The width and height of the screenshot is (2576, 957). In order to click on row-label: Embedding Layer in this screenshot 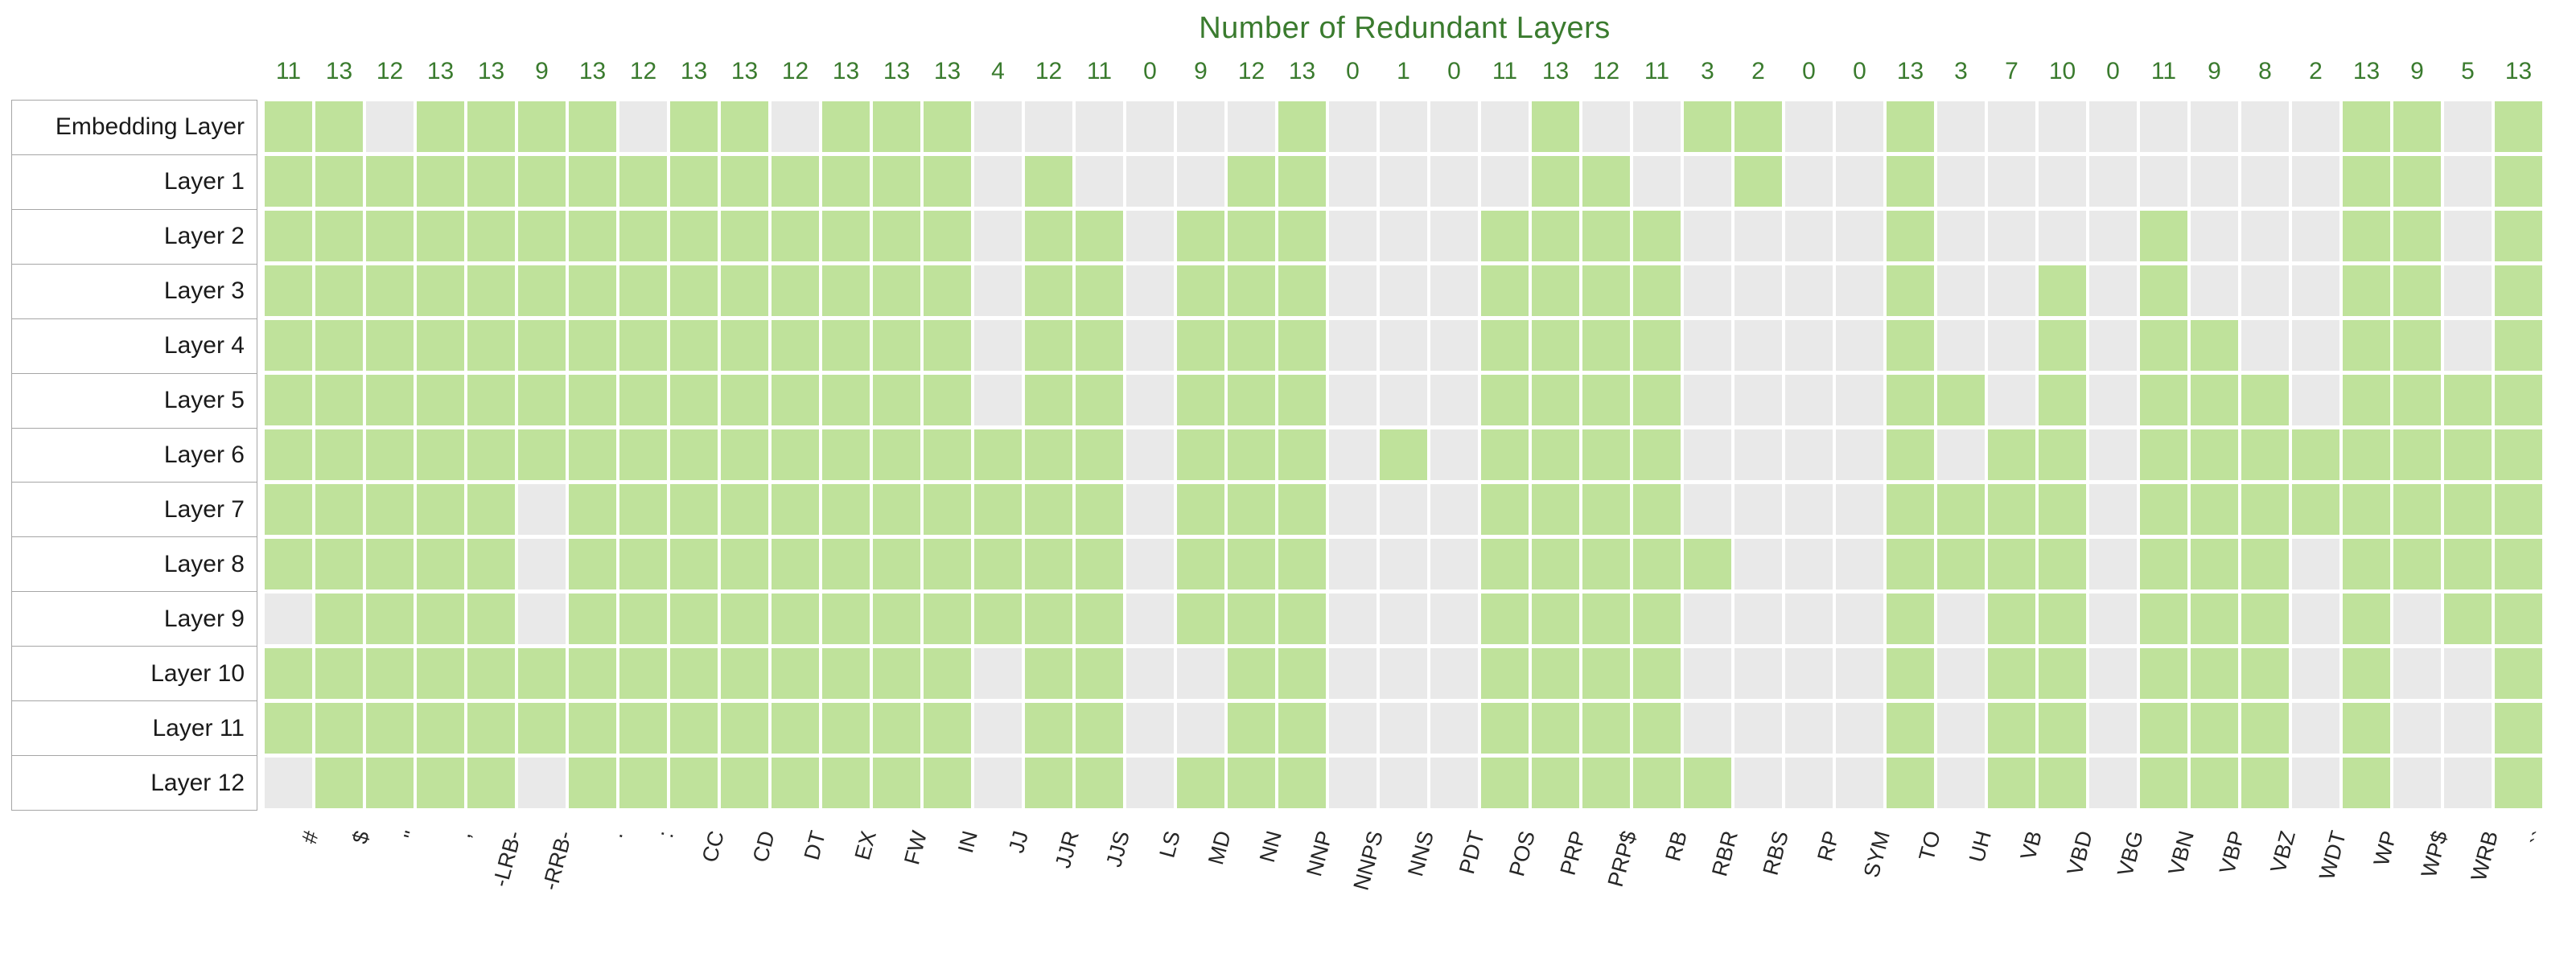, I will do `click(134, 127)`.